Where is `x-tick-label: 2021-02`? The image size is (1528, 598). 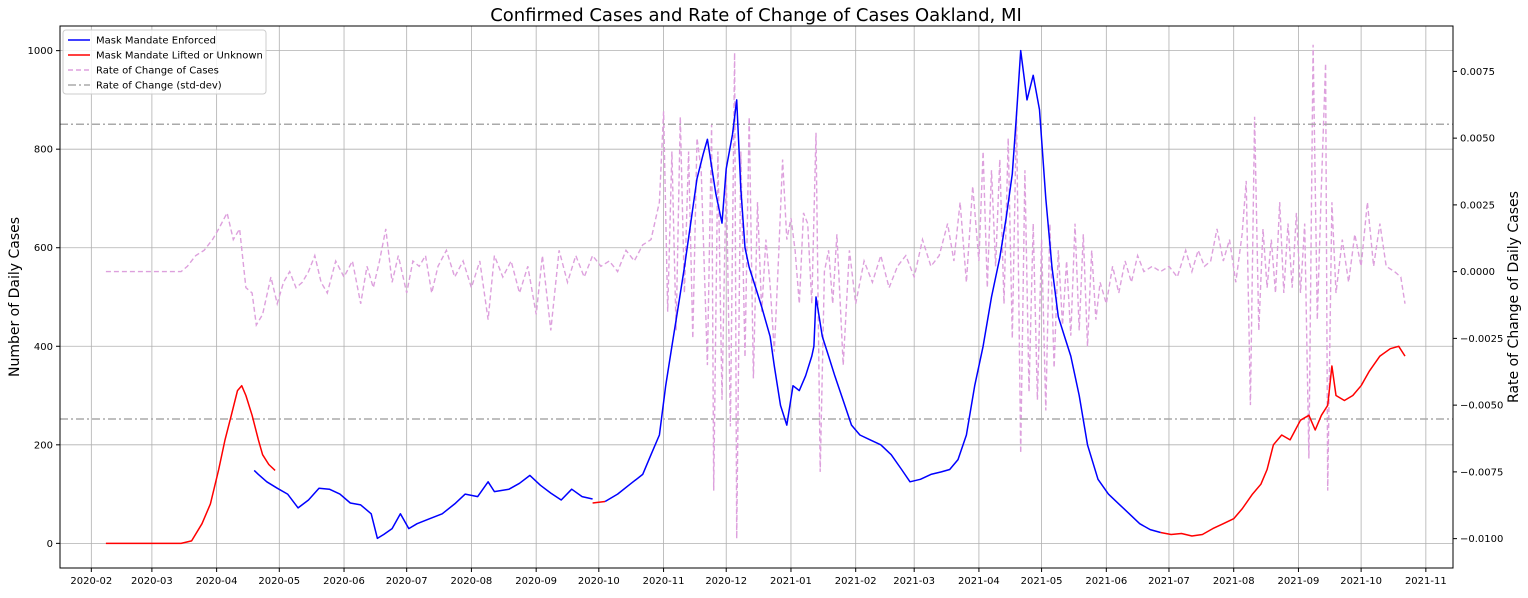 x-tick-label: 2021-02 is located at coordinates (856, 581).